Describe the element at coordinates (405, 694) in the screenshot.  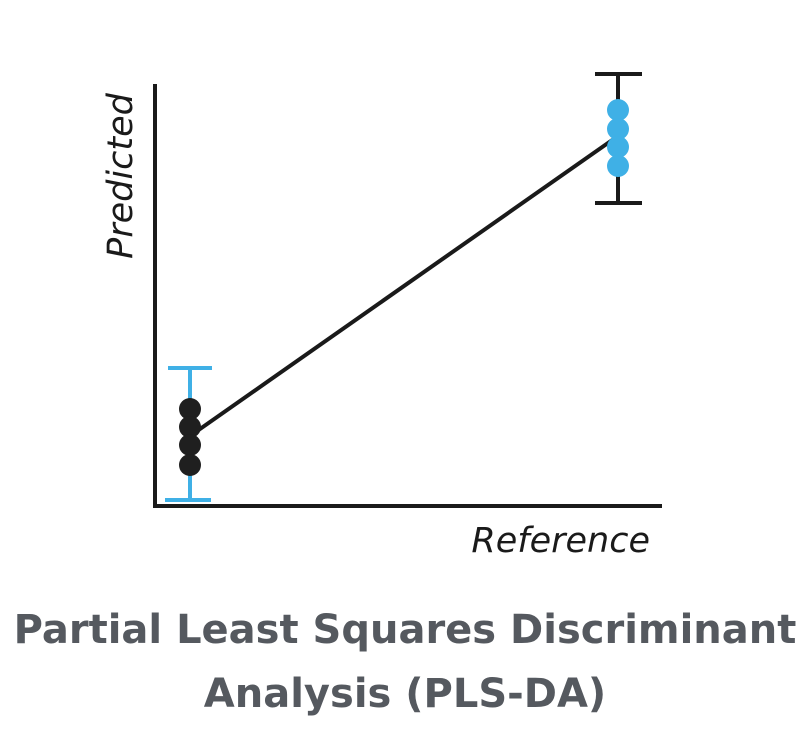
I see `diagram-caption-line-2: Analysis (PLS-DA)` at that location.